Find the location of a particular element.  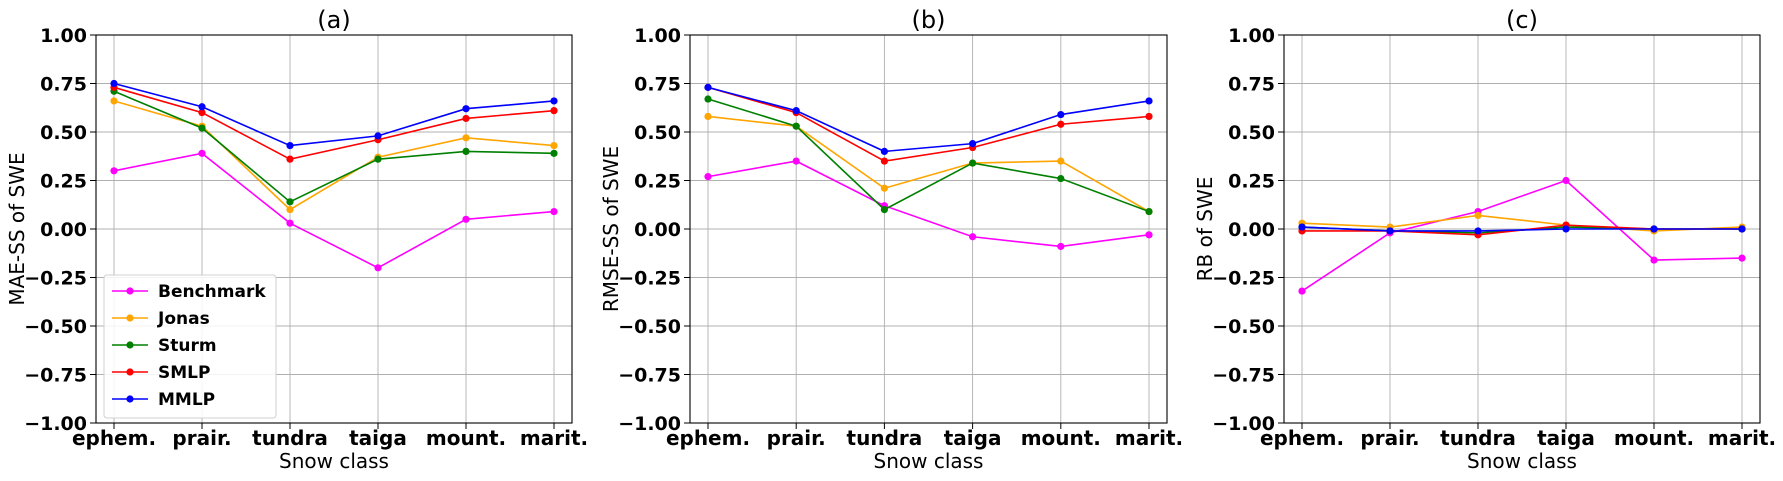

x-tick-label: taiga is located at coordinates (1566, 438).